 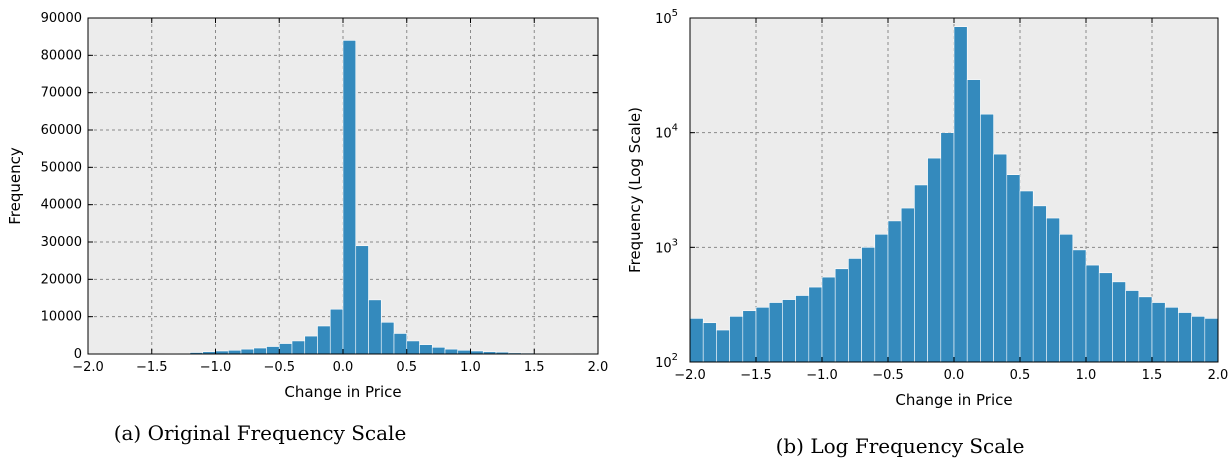 I want to click on y-tick-label: 50000, so click(x=61, y=167).